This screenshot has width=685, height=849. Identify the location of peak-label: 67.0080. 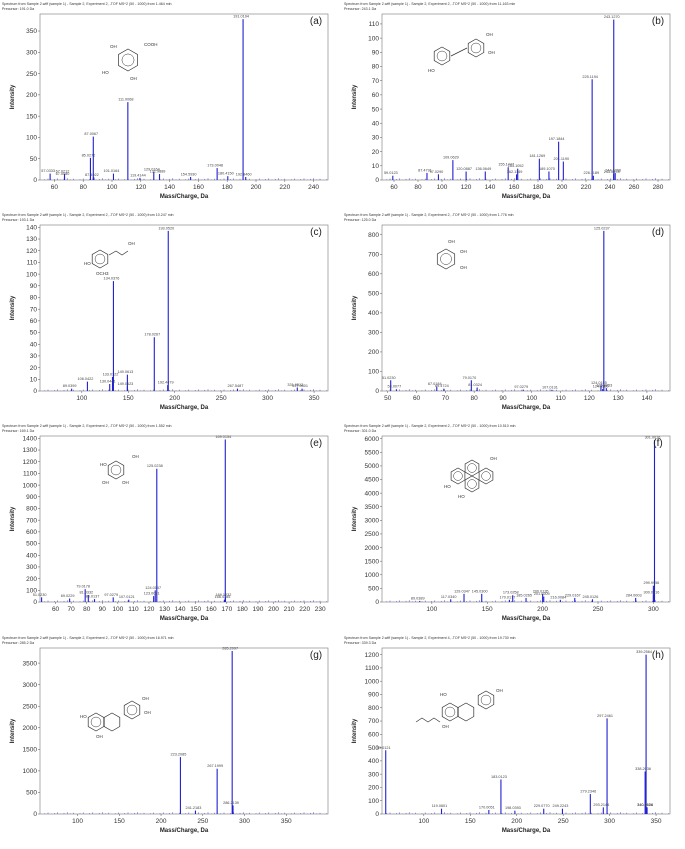
(63, 174).